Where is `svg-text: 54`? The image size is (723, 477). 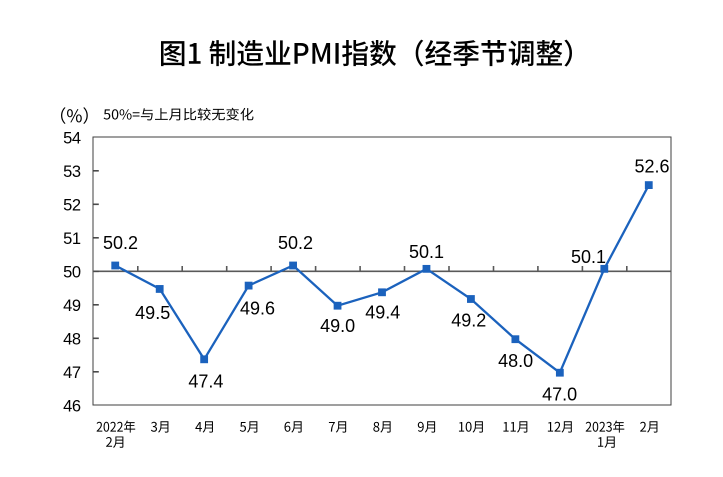 svg-text: 54 is located at coordinates (72, 139).